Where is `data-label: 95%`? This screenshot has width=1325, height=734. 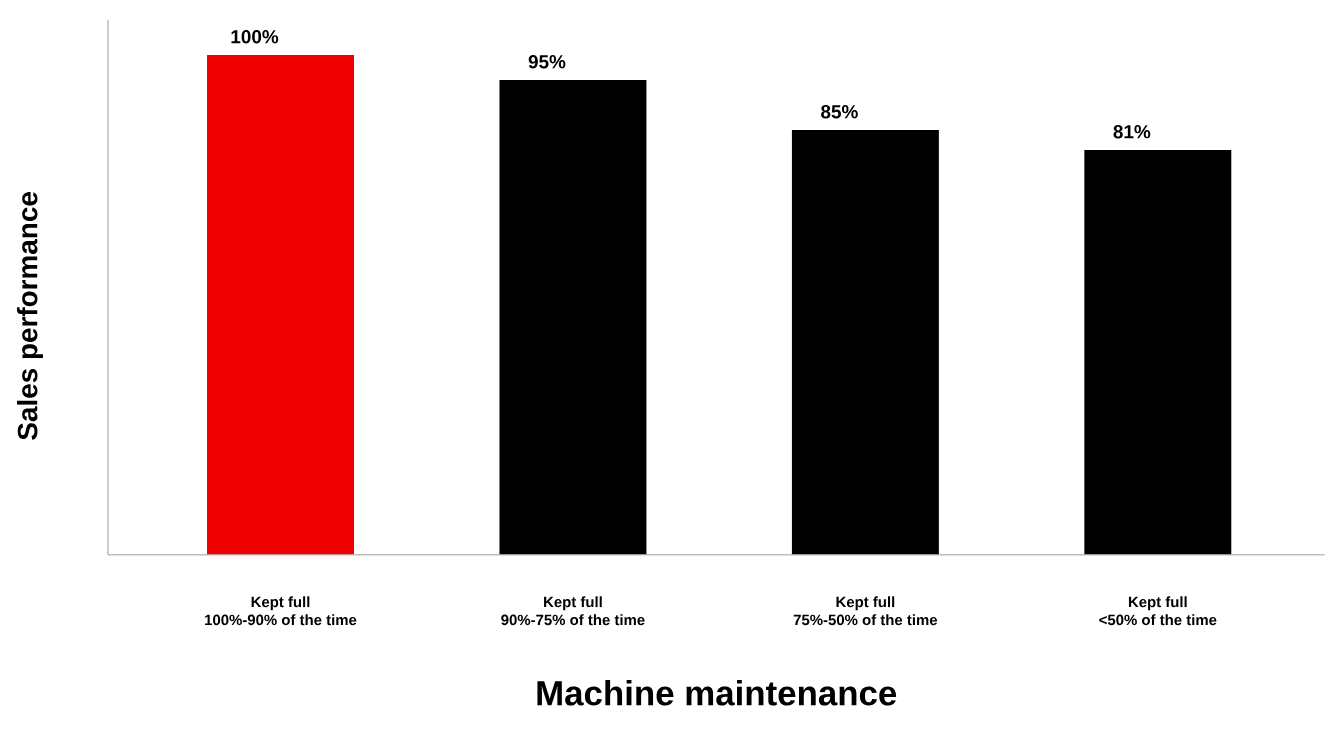 data-label: 95% is located at coordinates (547, 62).